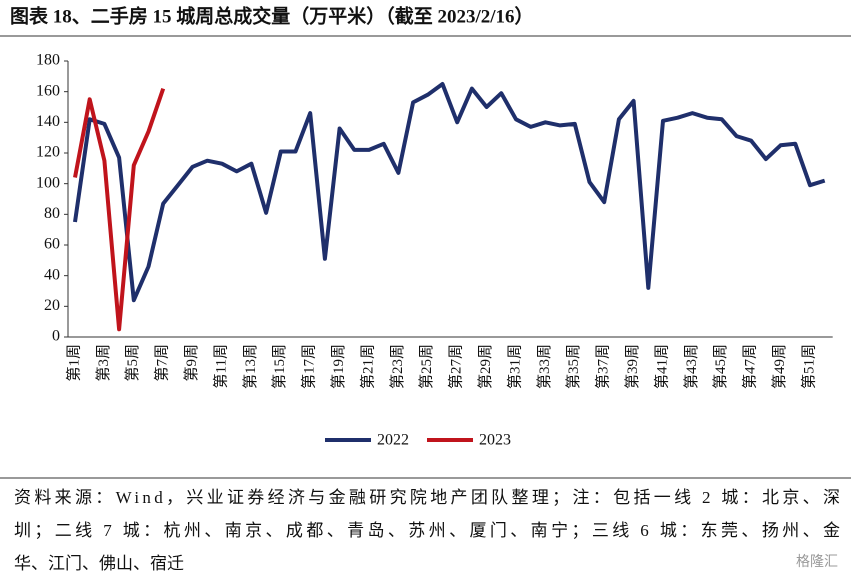 This screenshot has width=851, height=579. What do you see at coordinates (514, 366) in the screenshot?
I see `x-tick-label: 第31周` at bounding box center [514, 366].